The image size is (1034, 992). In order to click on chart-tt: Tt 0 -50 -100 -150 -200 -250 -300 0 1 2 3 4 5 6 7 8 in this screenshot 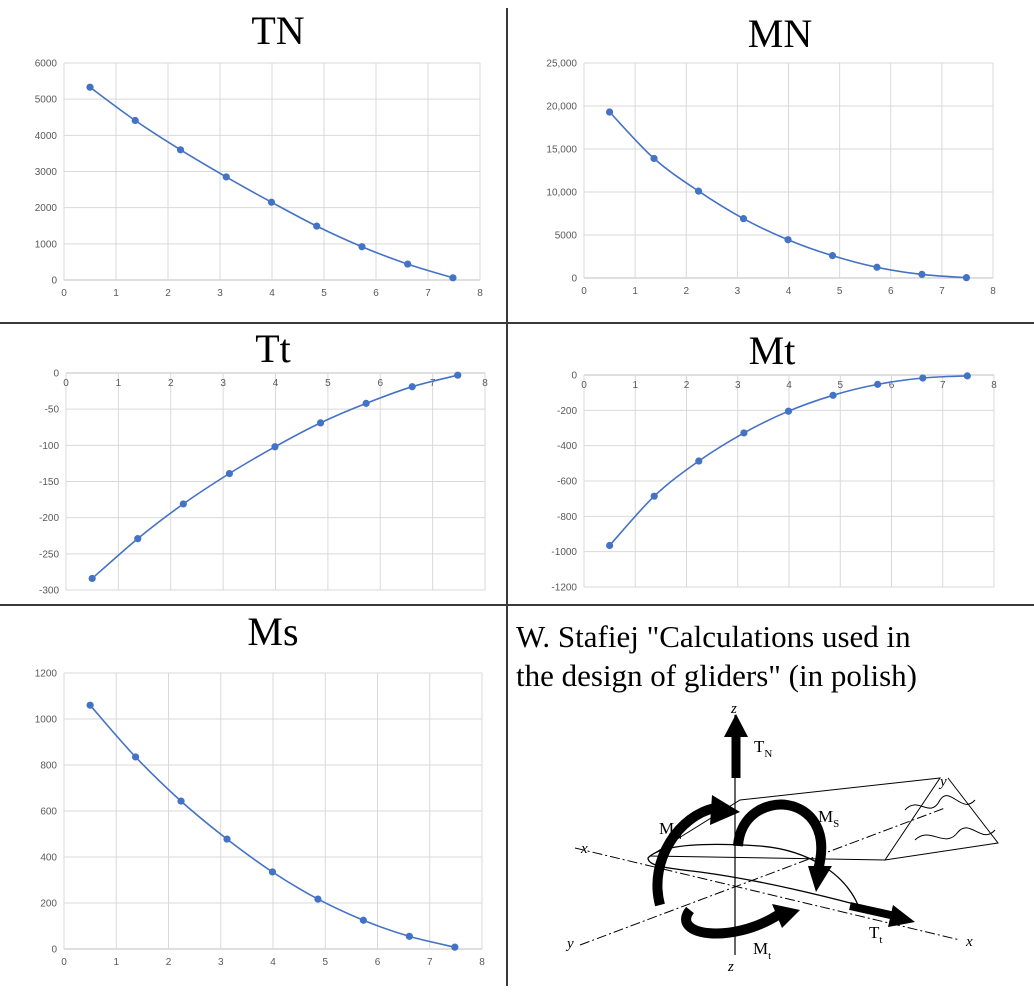, I will do `click(263, 461)`.